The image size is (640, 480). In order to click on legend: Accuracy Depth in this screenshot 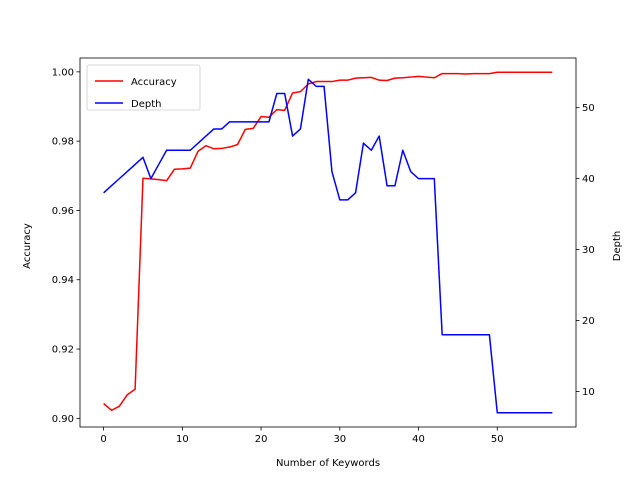, I will do `click(143, 87)`.